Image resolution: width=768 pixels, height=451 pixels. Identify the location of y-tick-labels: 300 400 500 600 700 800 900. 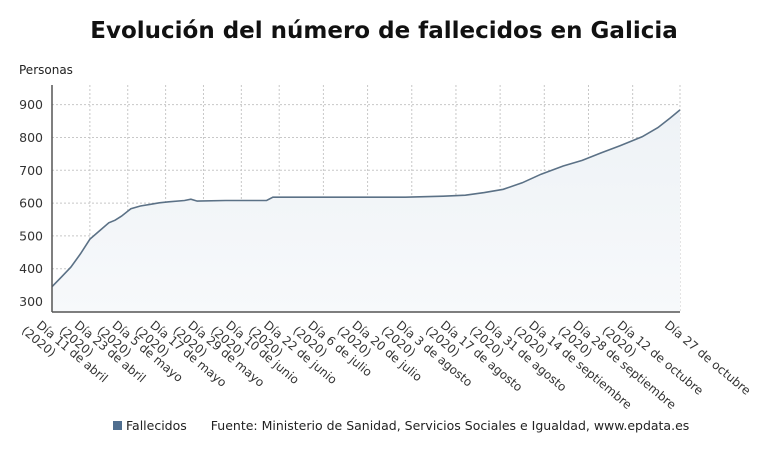
(31, 203).